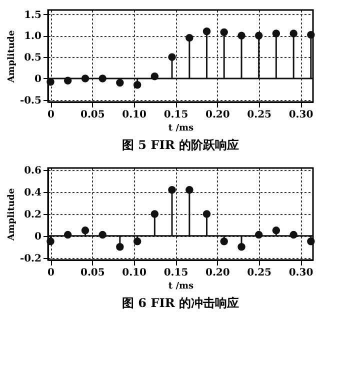 The image size is (350, 378). Describe the element at coordinates (180, 145) in the screenshot. I see `text: 图 5 FIR 的阶跃响应` at that location.